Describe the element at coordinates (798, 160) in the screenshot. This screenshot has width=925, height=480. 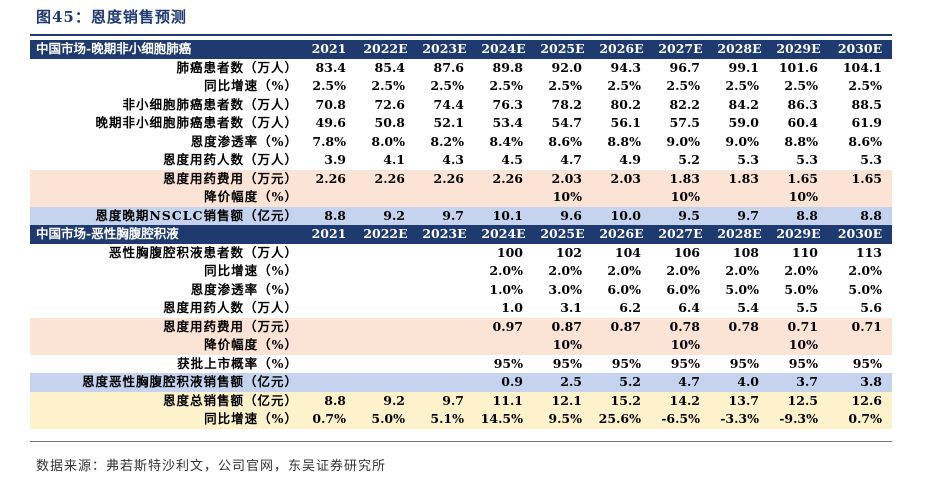
I see `table-cell: 5.3` at that location.